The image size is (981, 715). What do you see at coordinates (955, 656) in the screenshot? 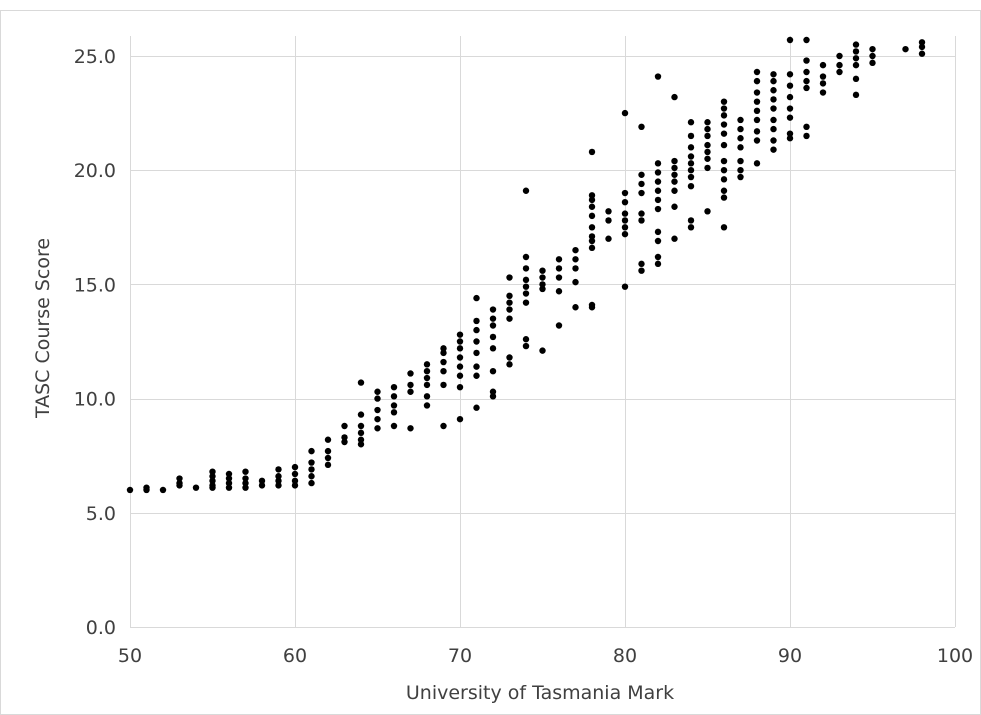
I see `x-tick-label: 100` at bounding box center [955, 656].